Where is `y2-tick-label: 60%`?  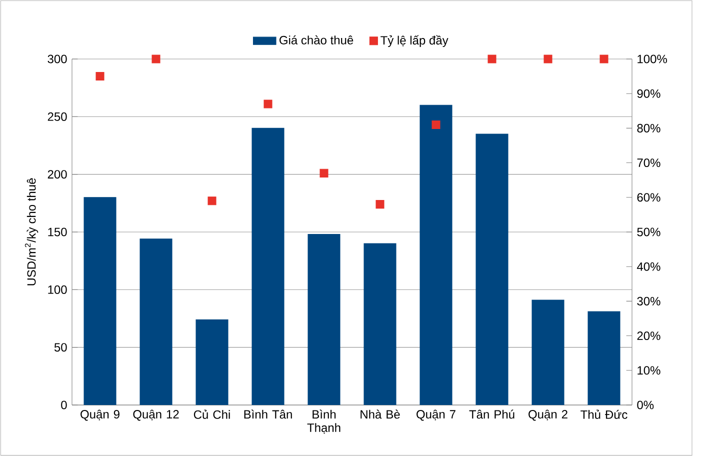 y2-tick-label: 60% is located at coordinates (648, 197).